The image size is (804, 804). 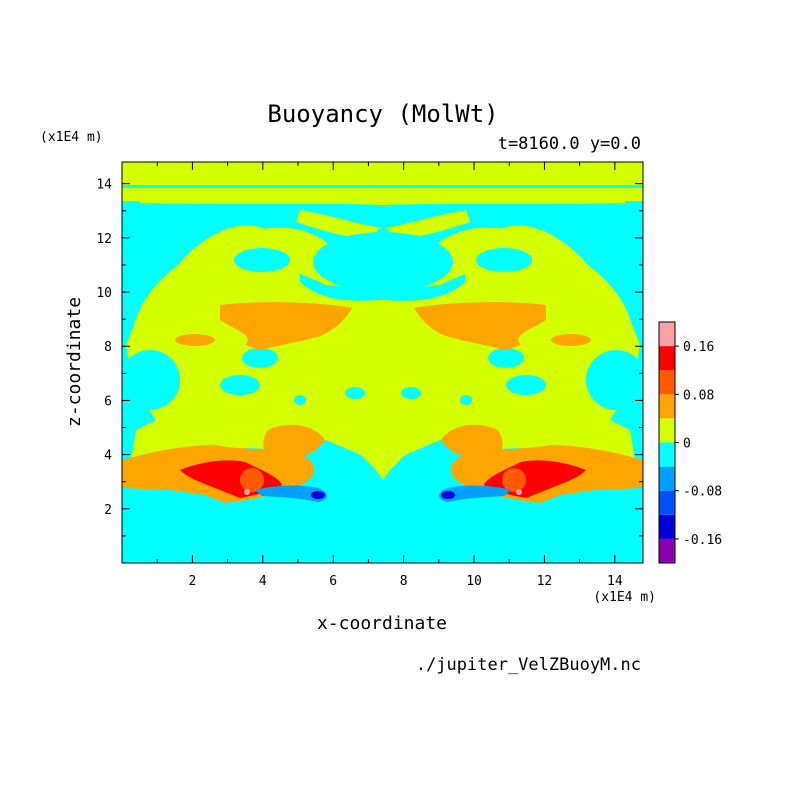 I want to click on x-tick-label: 2, so click(x=192, y=581).